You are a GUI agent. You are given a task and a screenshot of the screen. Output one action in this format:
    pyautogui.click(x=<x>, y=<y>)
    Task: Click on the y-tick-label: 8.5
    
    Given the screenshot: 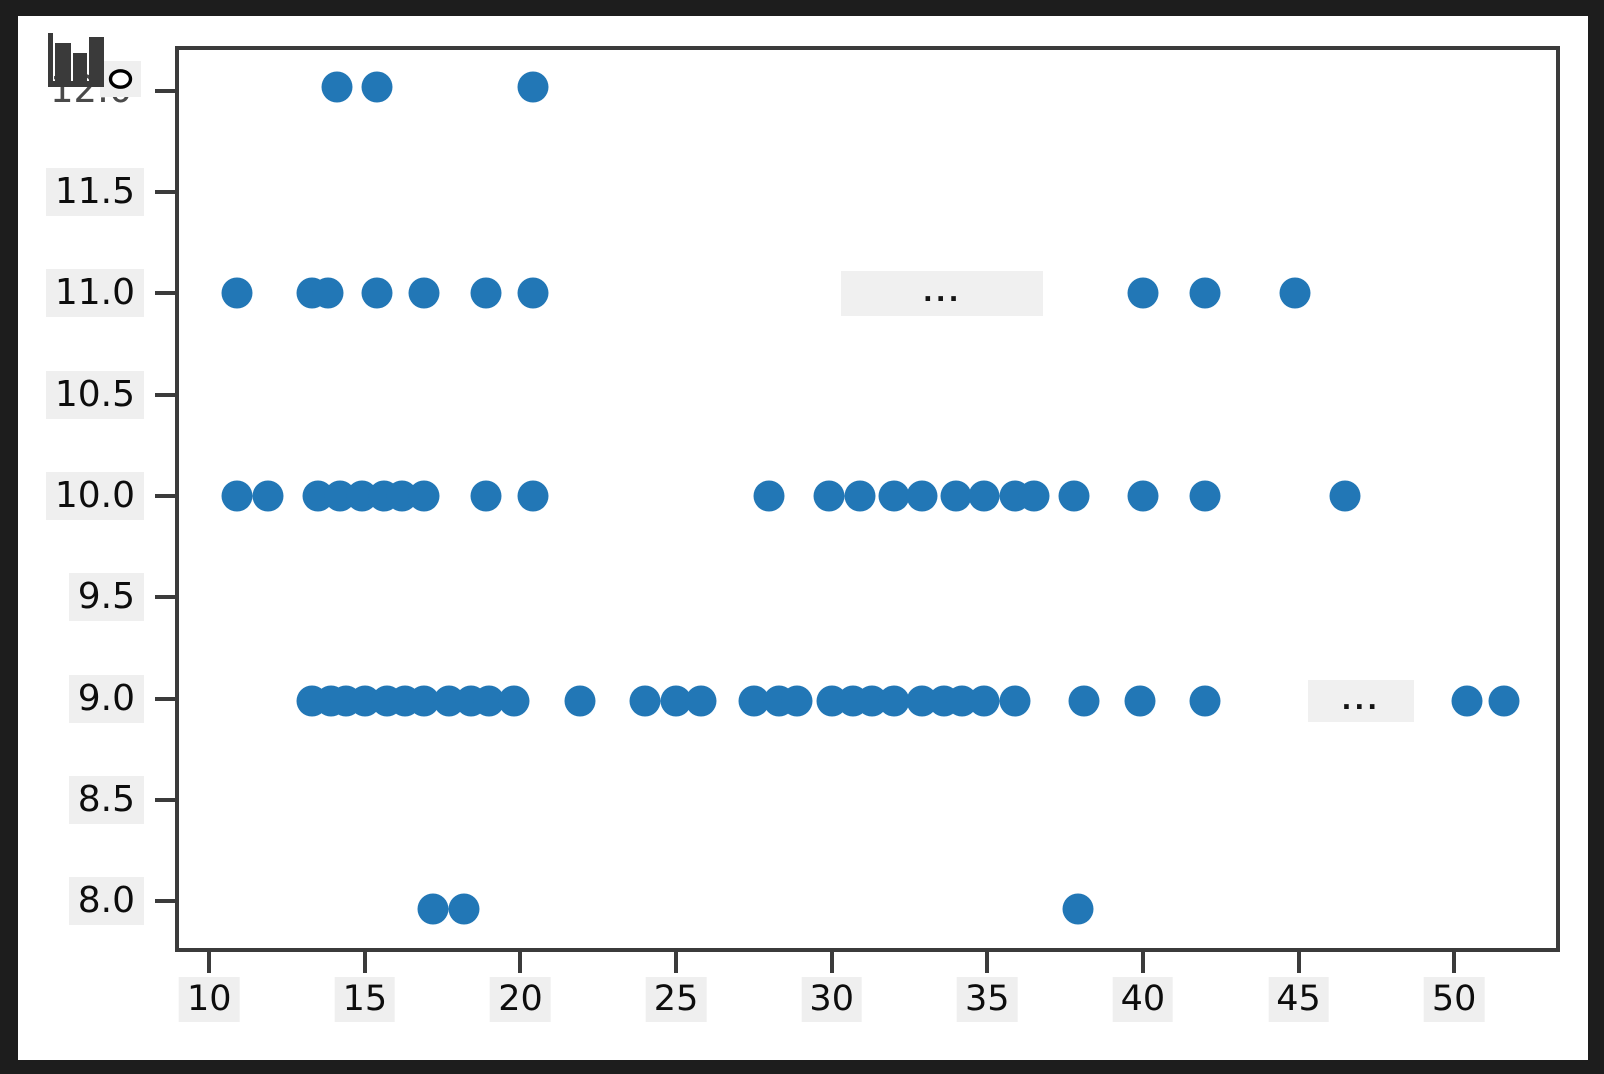 What is the action you would take?
    pyautogui.click(x=106, y=799)
    